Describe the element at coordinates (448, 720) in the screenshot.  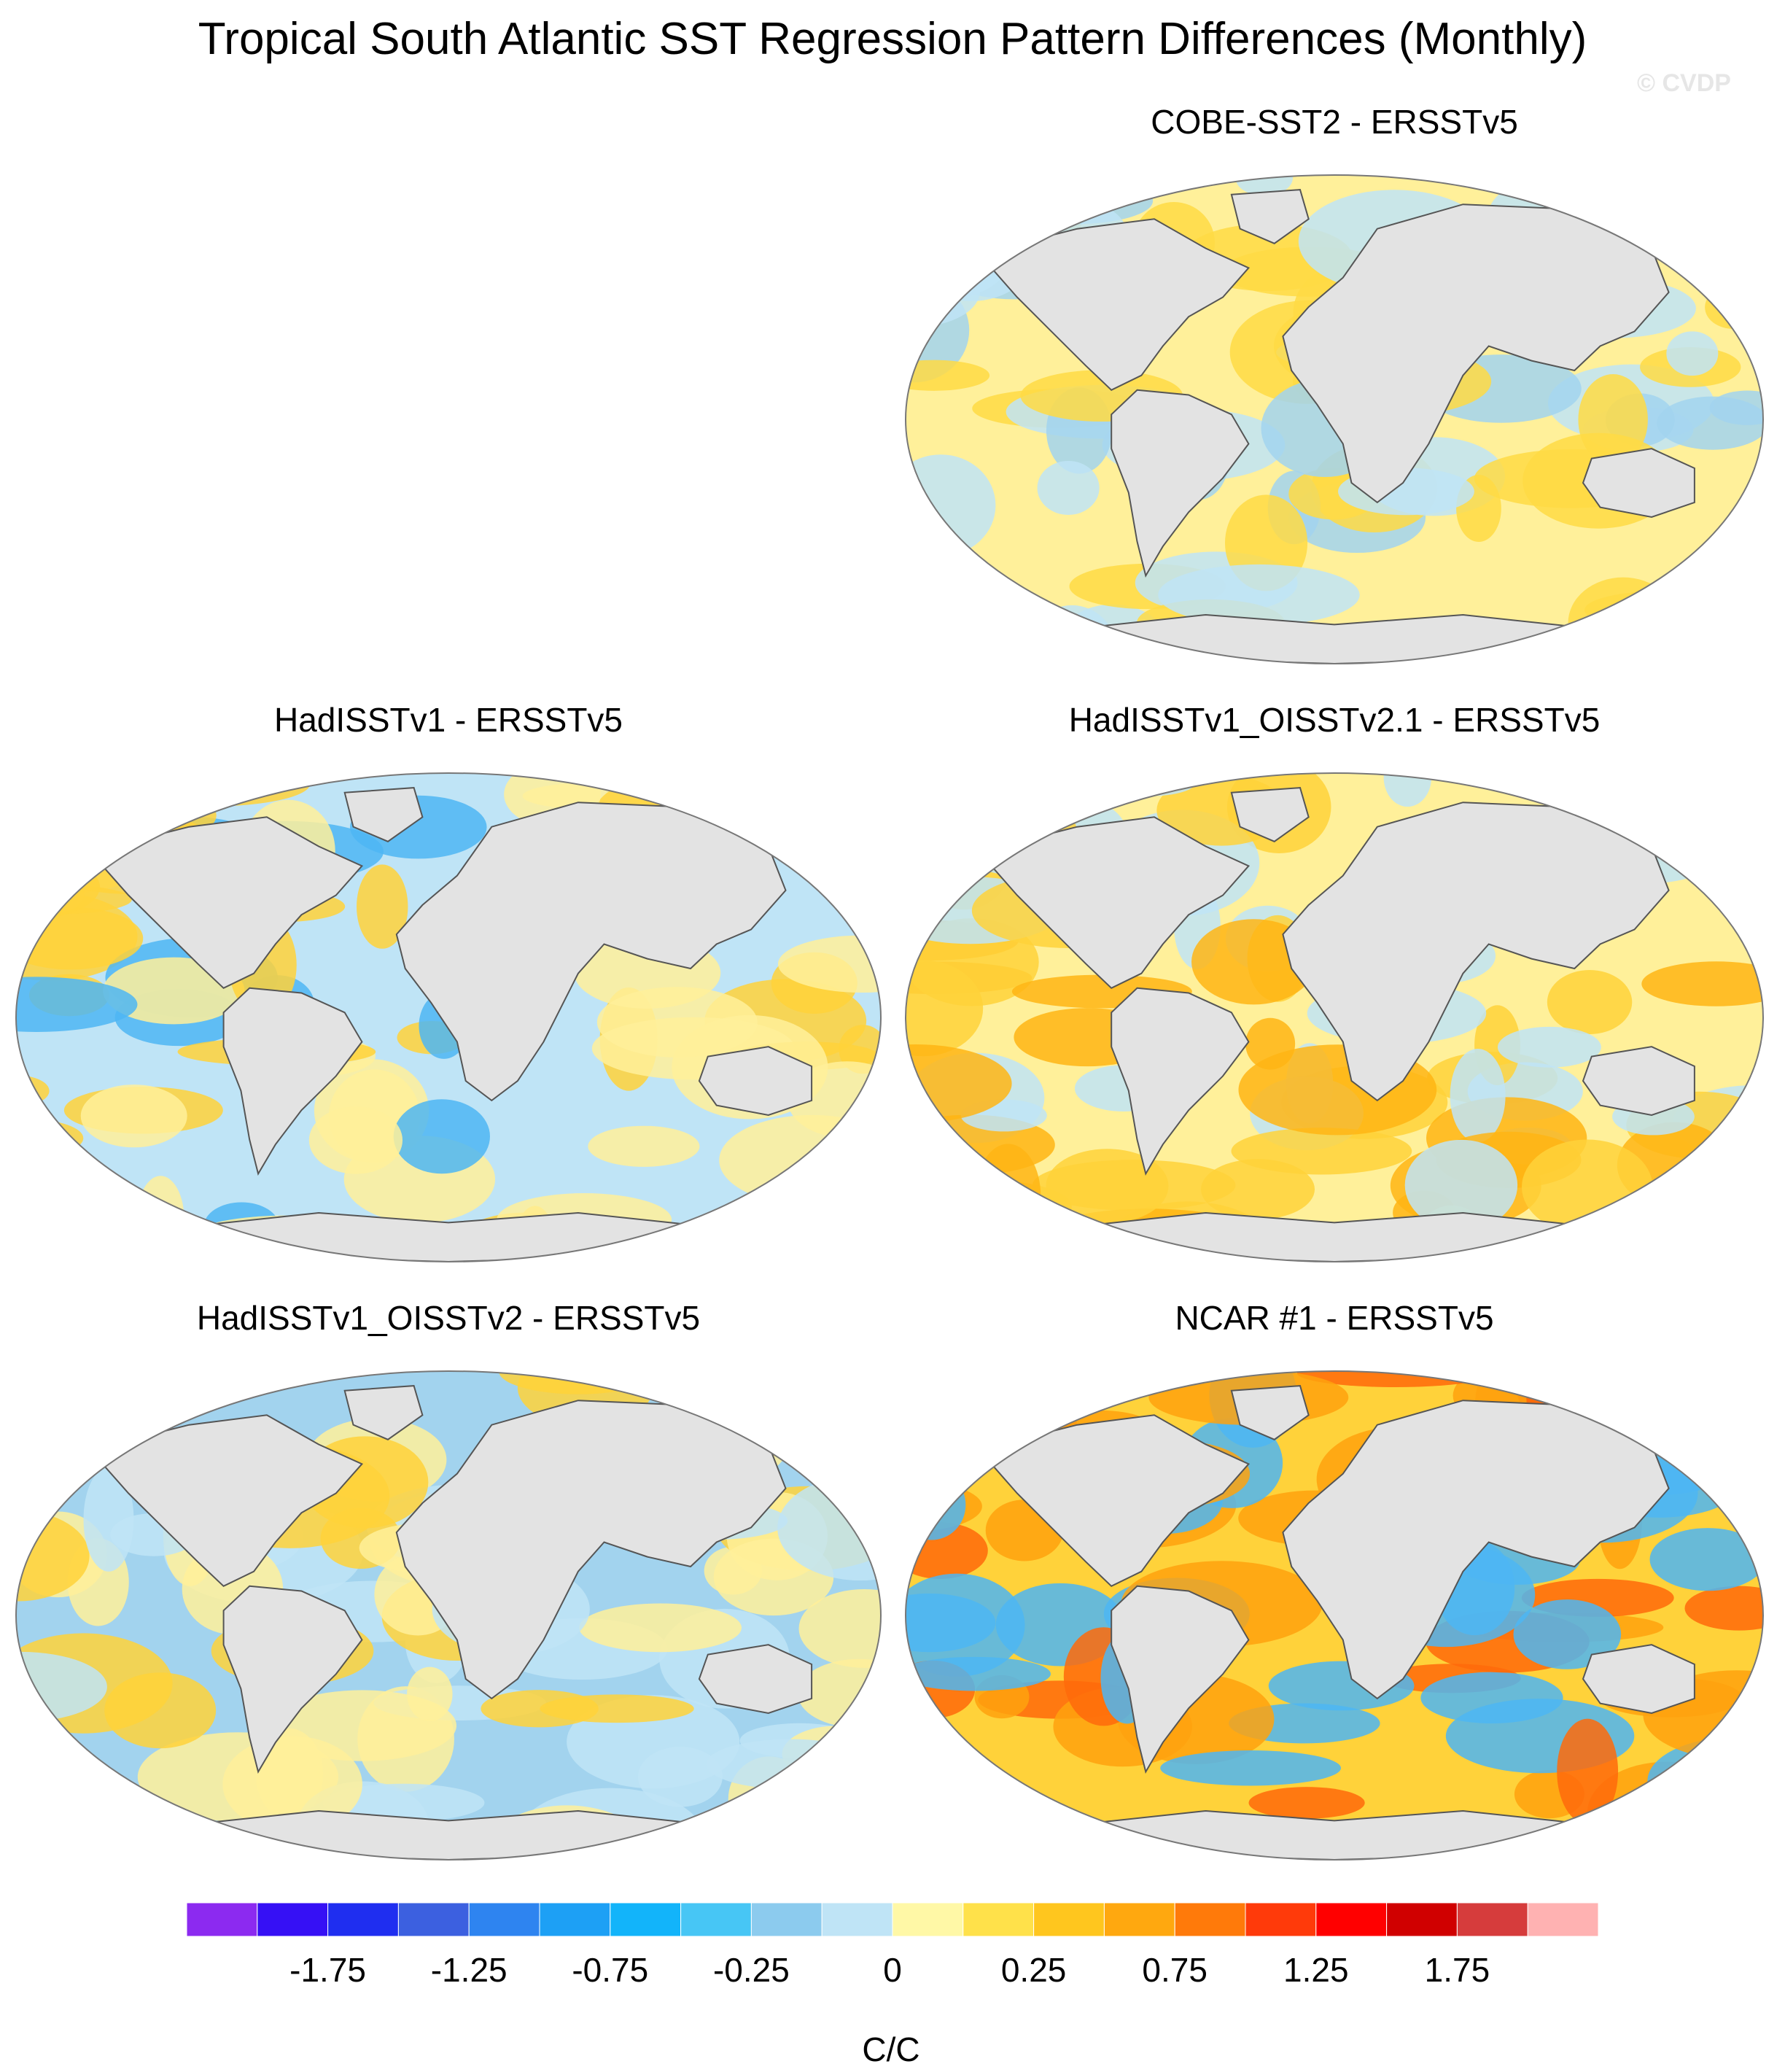
I see `panel-title: HadISSTv1 - ERSSTv5` at that location.